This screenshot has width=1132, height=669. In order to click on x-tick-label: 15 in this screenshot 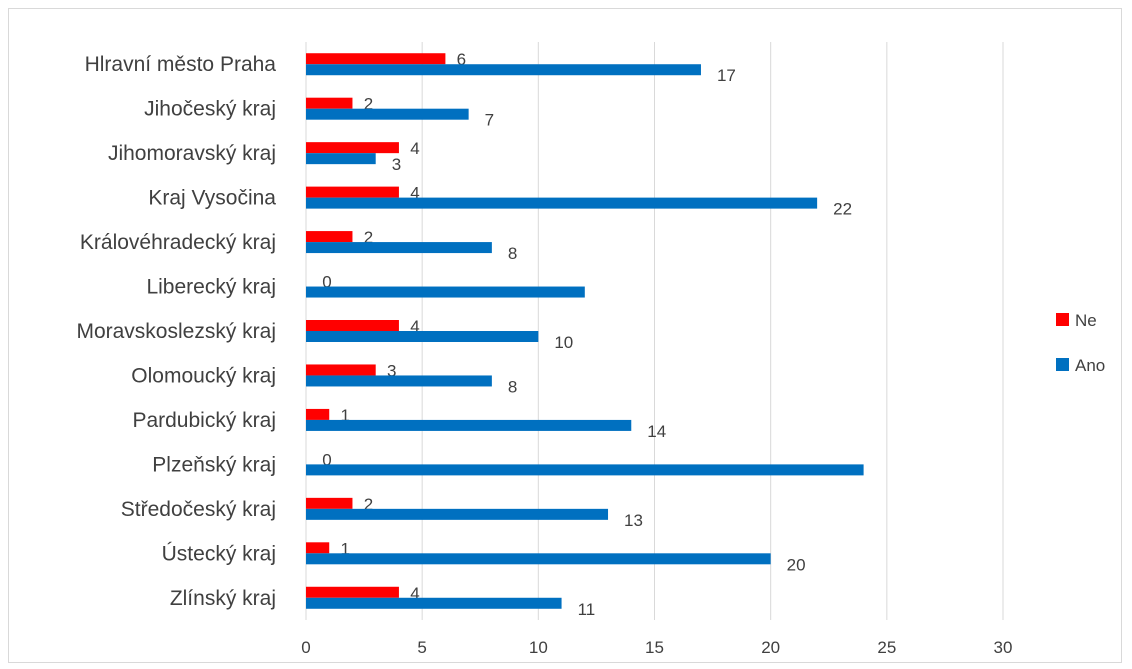, I will do `click(654, 647)`.